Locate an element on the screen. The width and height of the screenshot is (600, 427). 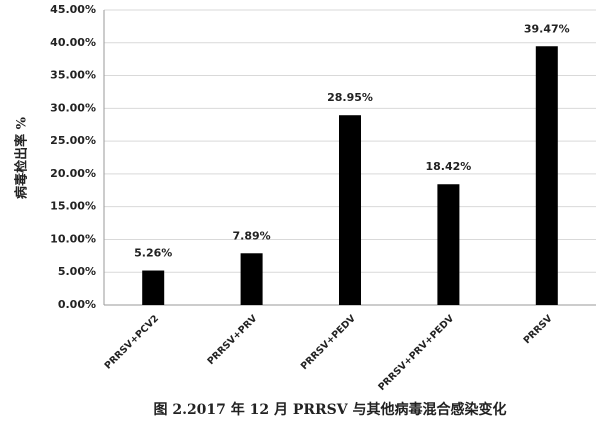
y-tick-label: 5.00% is located at coordinates (77, 271).